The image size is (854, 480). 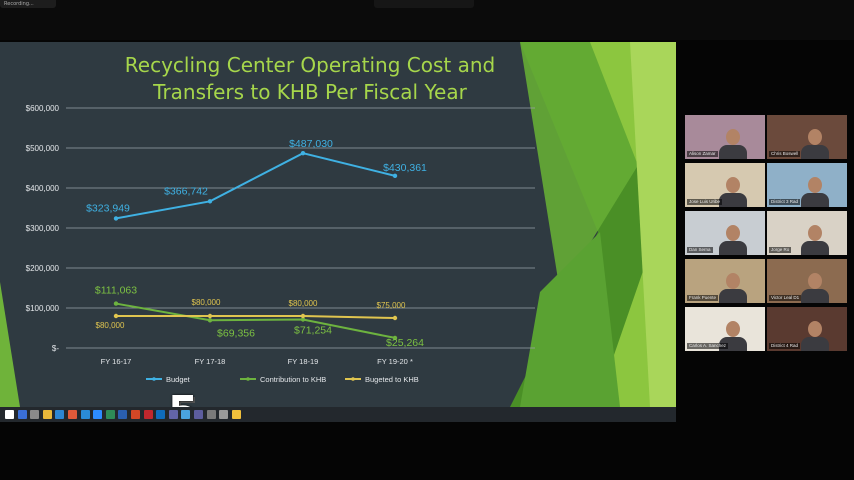 What do you see at coordinates (211, 414) in the screenshot?
I see `calculator-icon` at bounding box center [211, 414].